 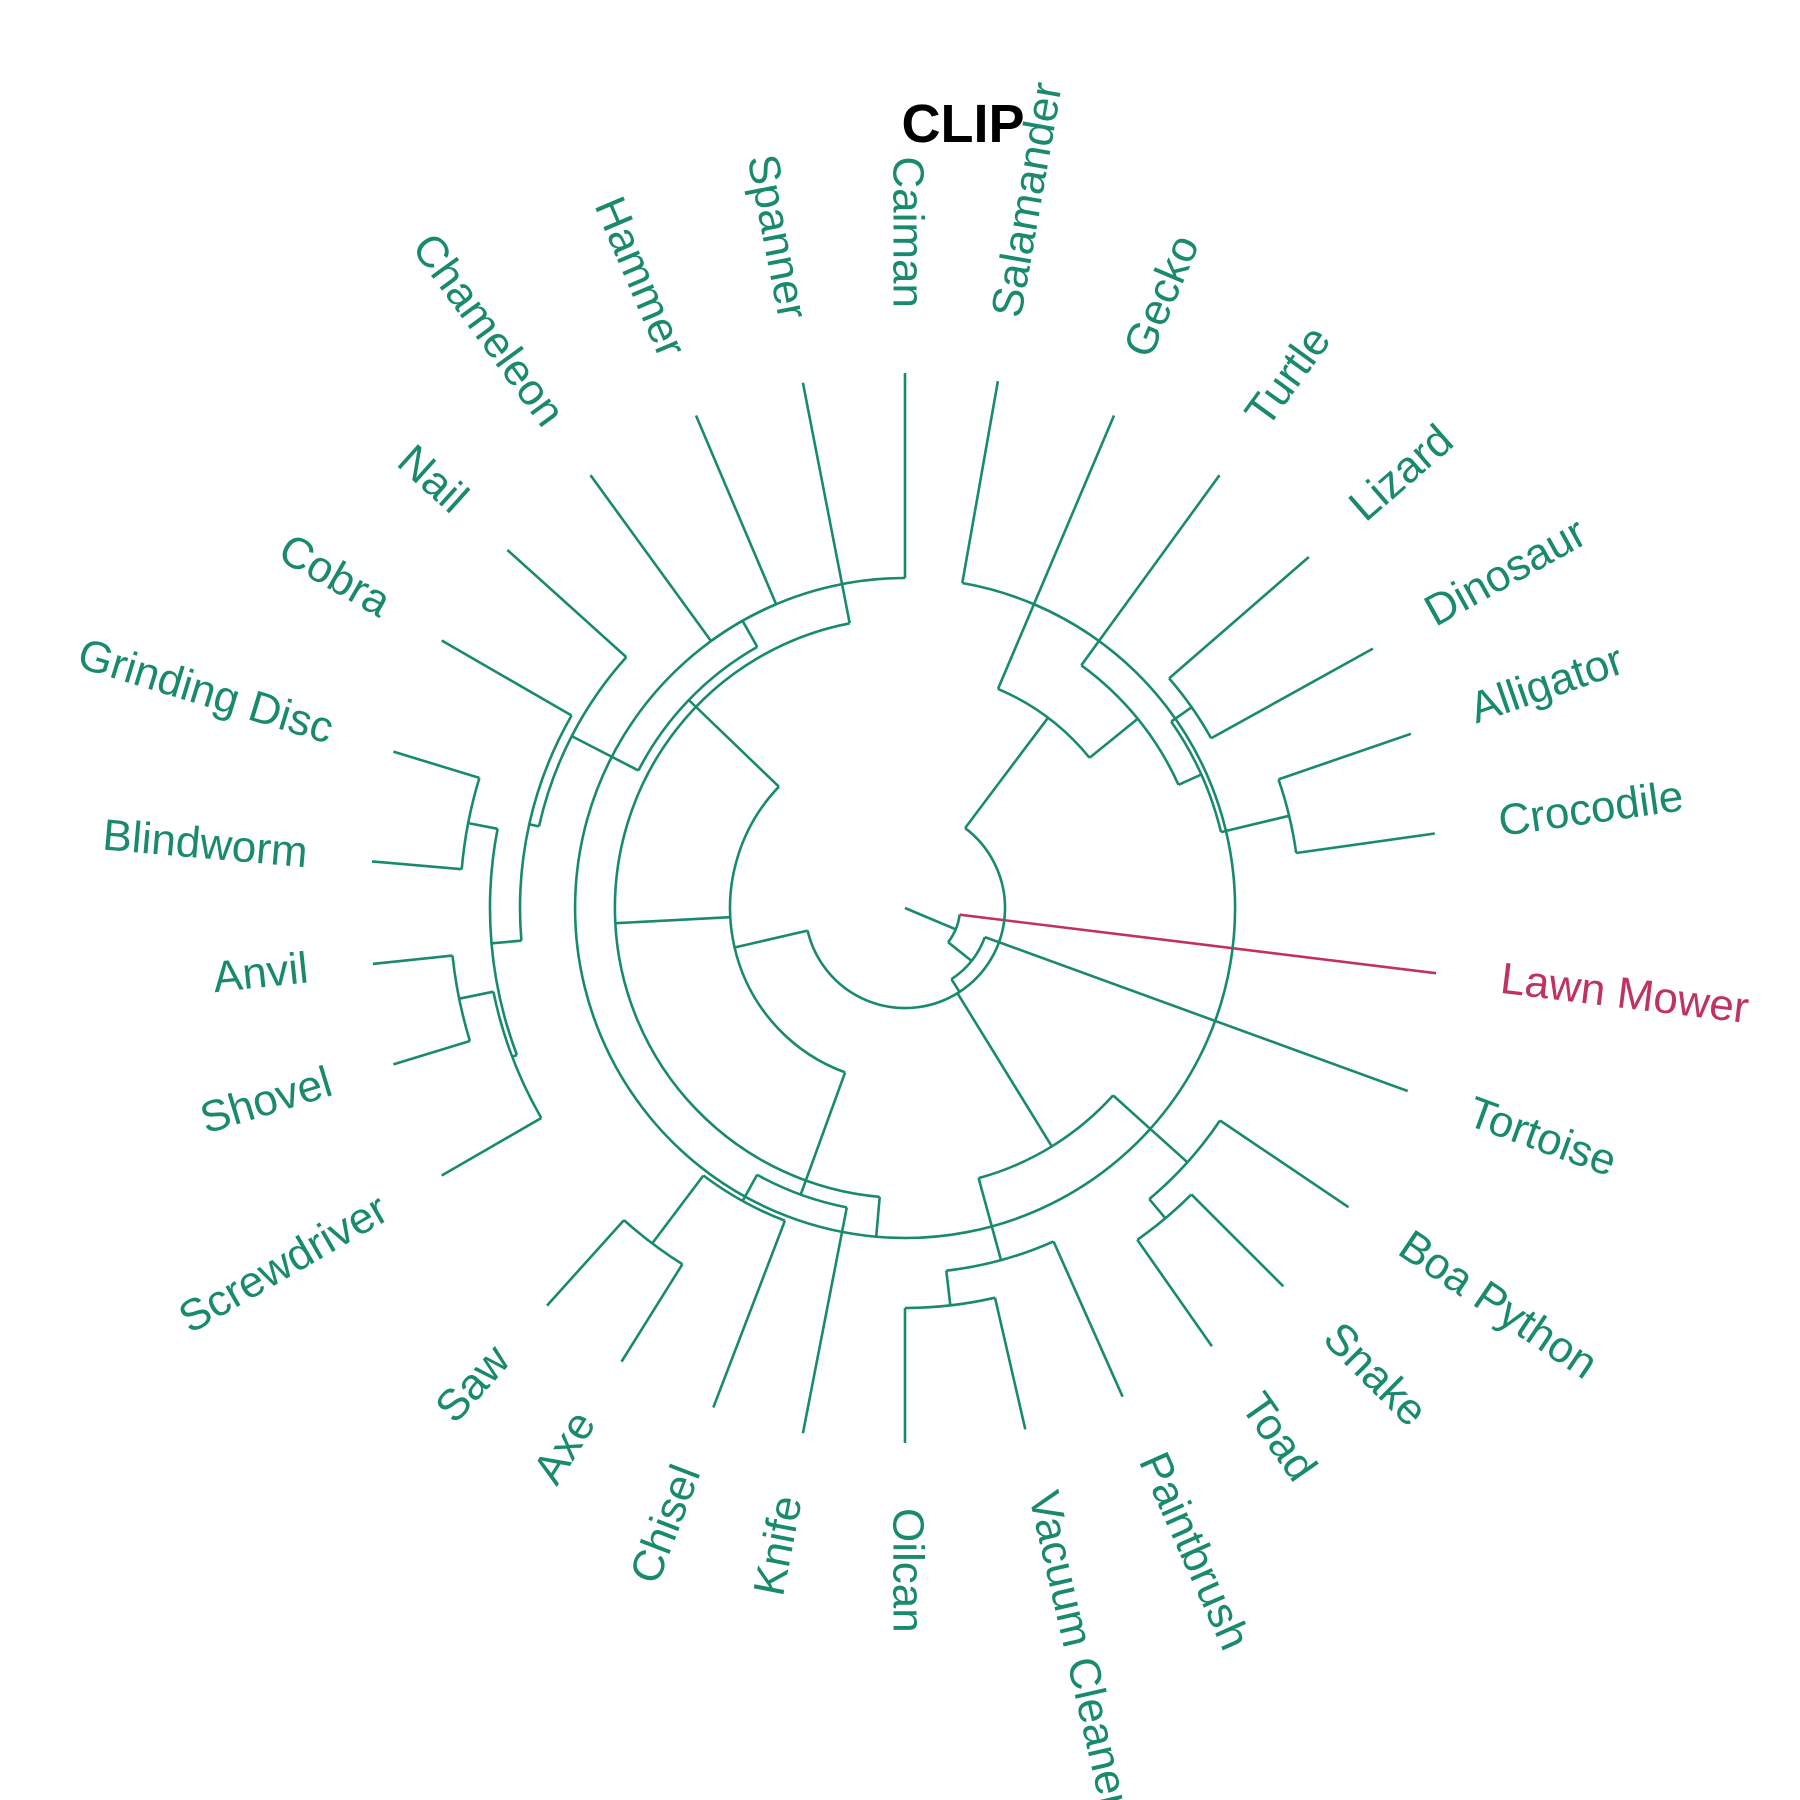 I want to click on leaf-branch-anvil, so click(x=412, y=960).